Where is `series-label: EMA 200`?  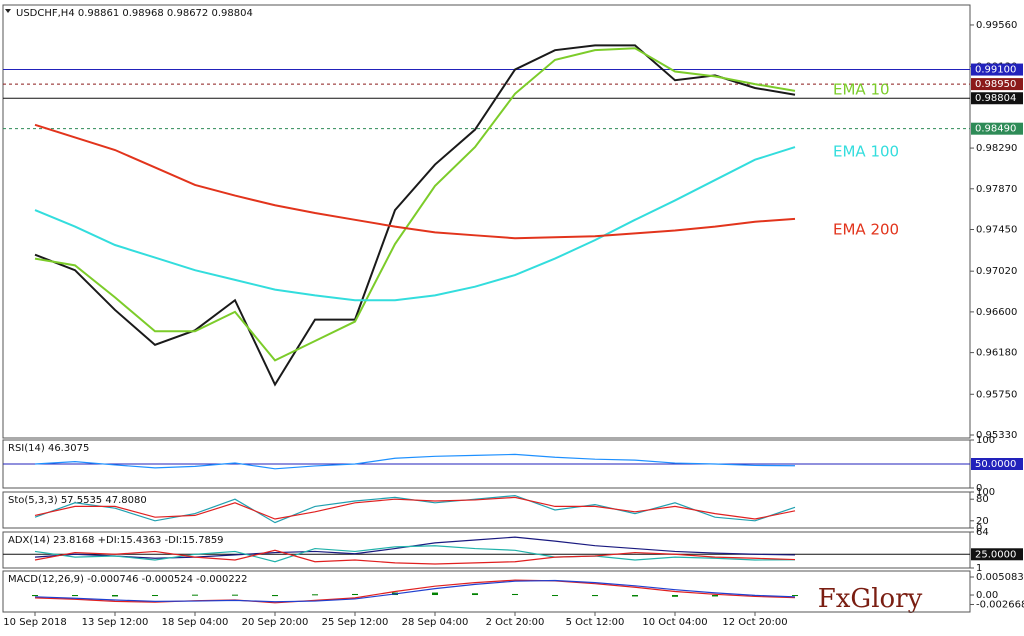 series-label: EMA 200 is located at coordinates (866, 230).